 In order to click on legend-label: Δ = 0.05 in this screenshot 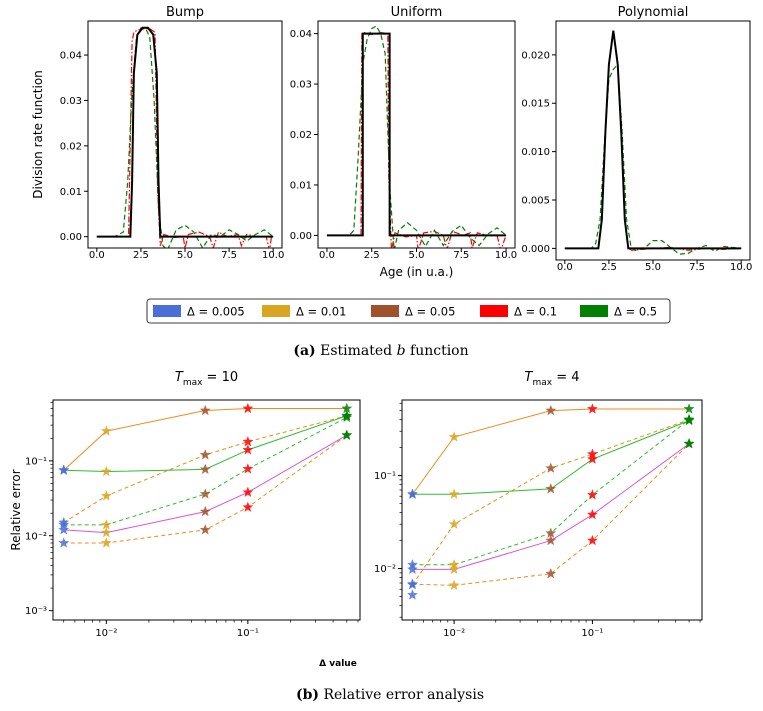, I will do `click(430, 312)`.